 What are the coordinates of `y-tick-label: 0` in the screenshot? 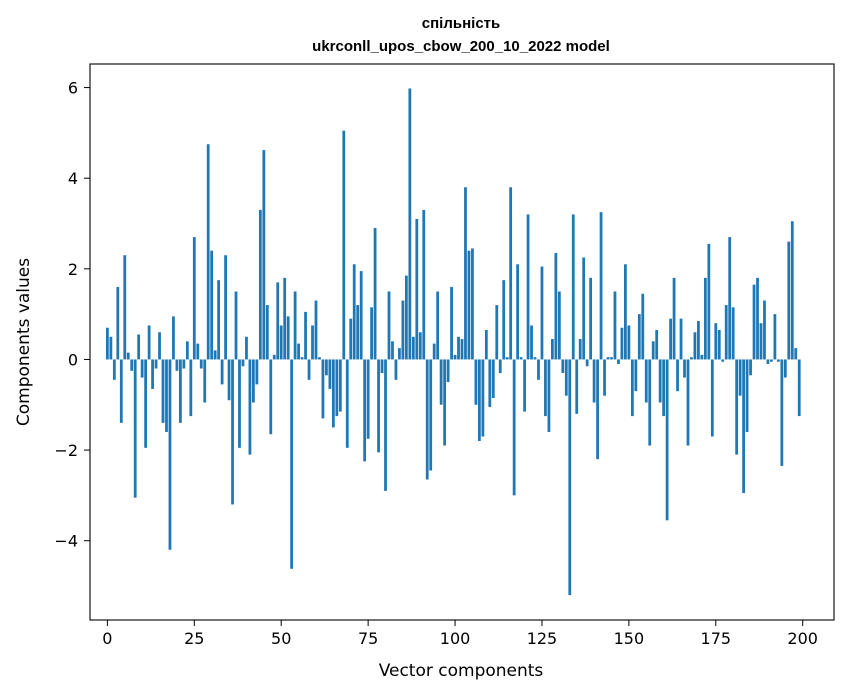 It's located at (73, 359).